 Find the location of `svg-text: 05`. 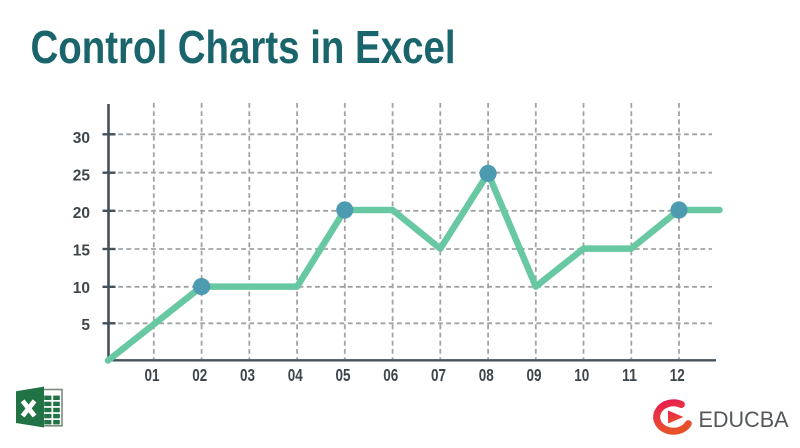

svg-text: 05 is located at coordinates (343, 375).